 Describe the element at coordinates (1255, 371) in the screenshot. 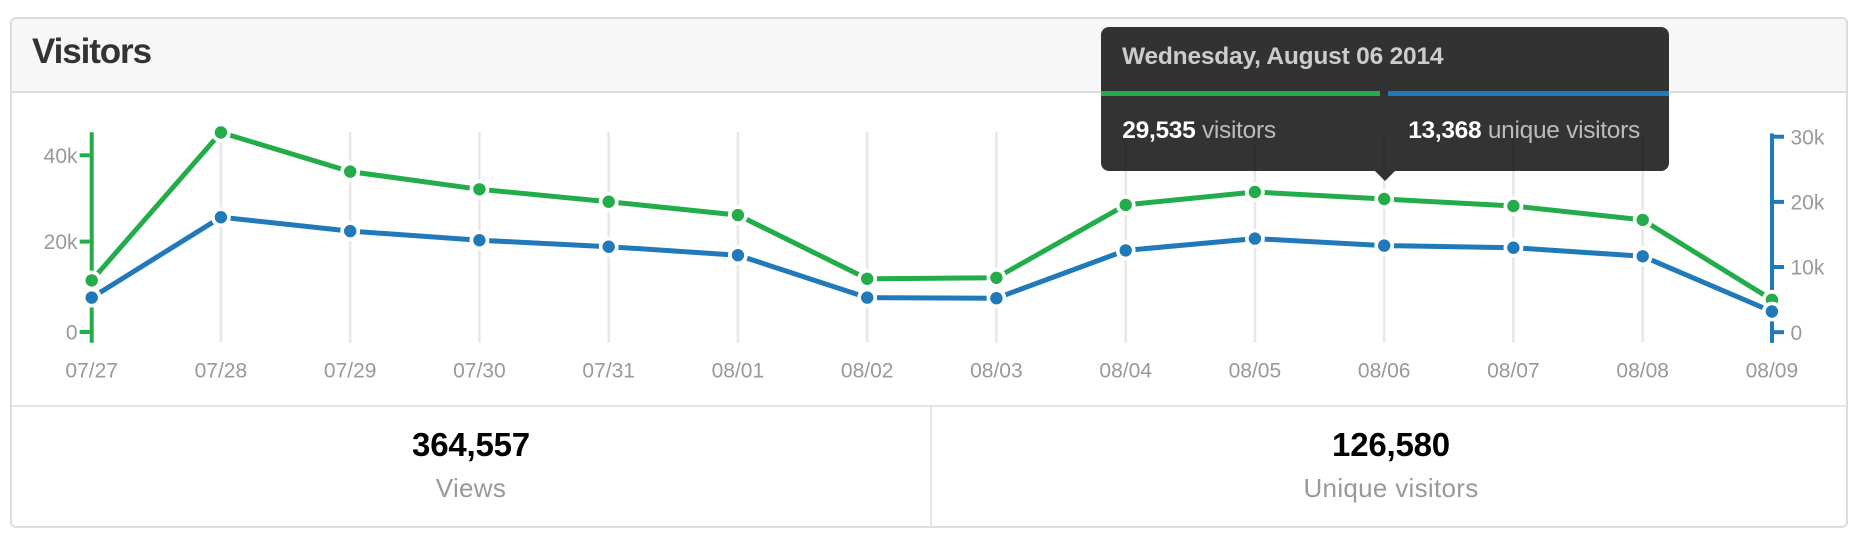

I see `svg-text: 08/05` at that location.